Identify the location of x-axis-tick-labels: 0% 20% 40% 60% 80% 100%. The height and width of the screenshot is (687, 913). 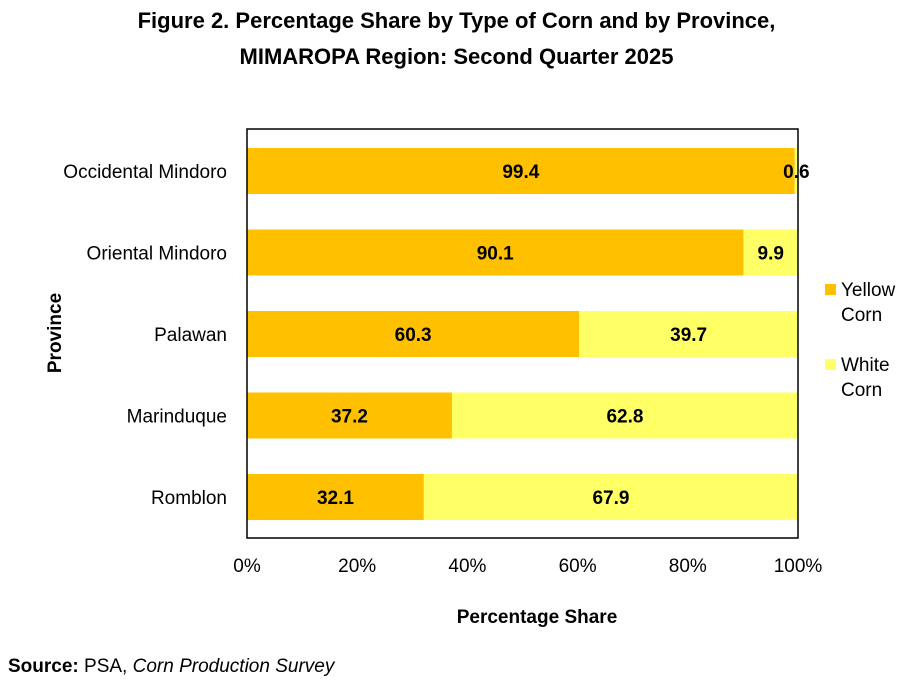
(527, 566).